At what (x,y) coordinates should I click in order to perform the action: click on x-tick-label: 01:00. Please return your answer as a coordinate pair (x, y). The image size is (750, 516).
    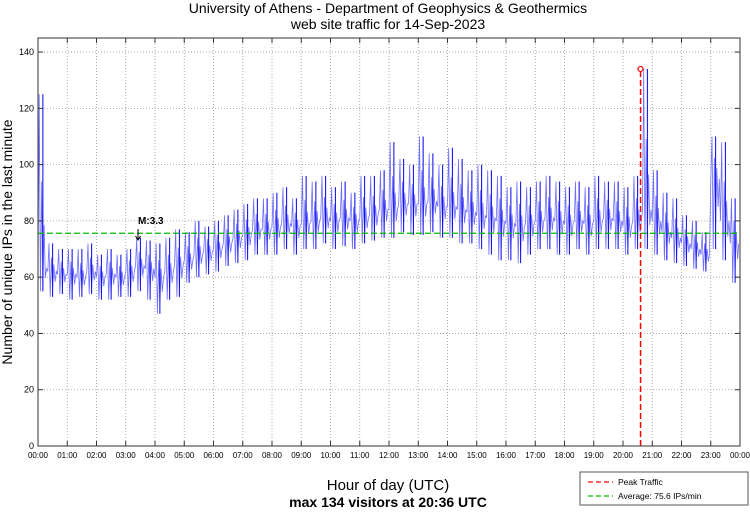
    Looking at the image, I should click on (67, 455).